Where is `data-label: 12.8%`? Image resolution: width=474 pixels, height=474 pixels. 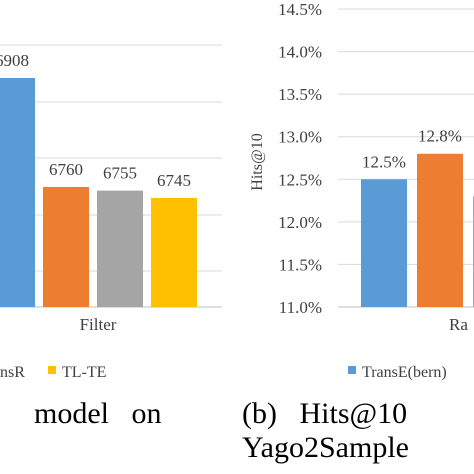
data-label: 12.8% is located at coordinates (440, 136).